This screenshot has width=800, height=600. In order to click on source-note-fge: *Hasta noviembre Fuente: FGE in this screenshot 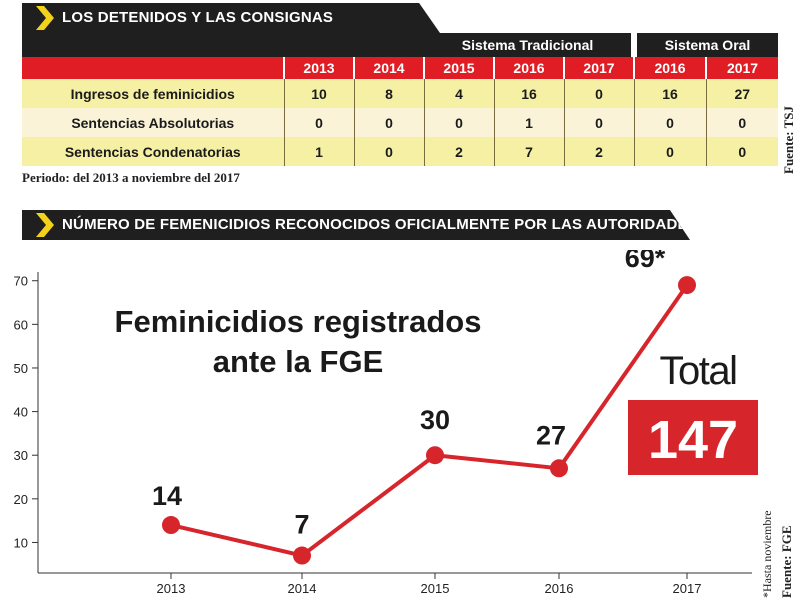, I will do `click(777, 554)`.